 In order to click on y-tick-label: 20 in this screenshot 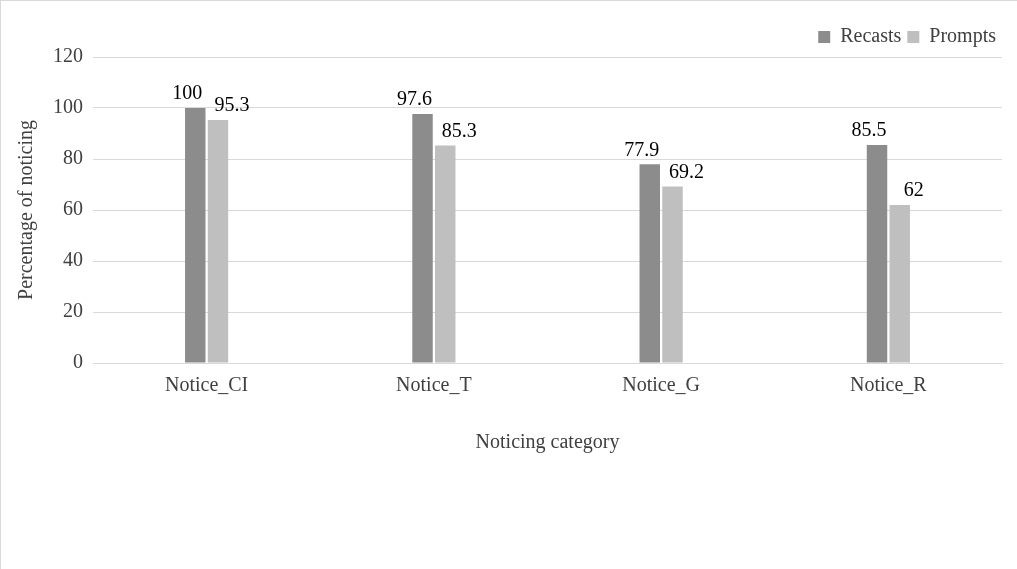, I will do `click(73, 310)`.